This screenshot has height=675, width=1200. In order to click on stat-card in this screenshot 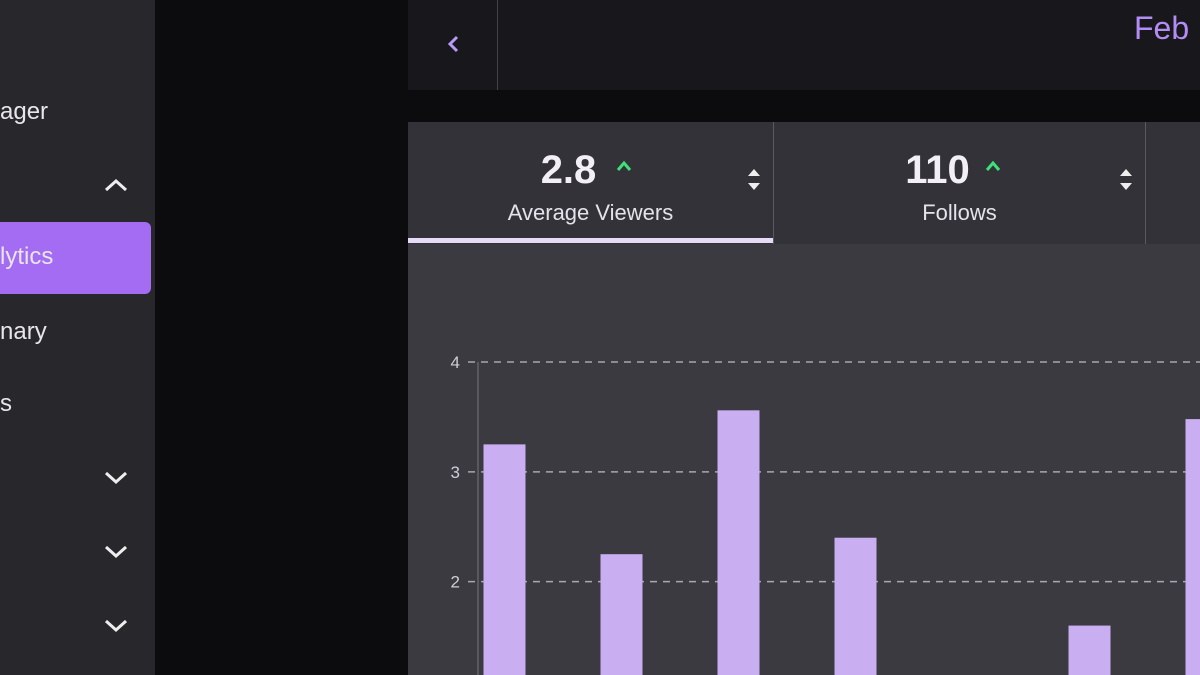, I will do `click(1173, 183)`.